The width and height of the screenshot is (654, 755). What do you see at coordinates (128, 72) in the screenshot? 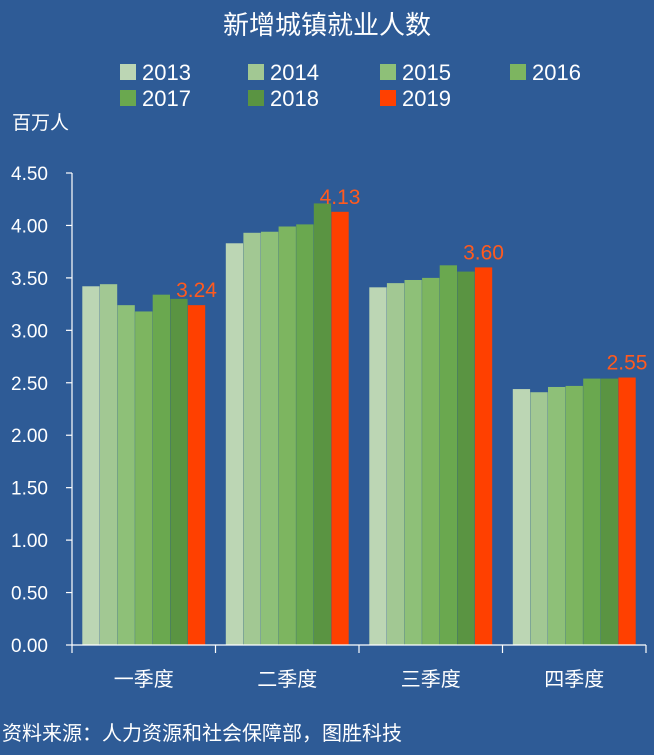
I see `legend-swatch-2013` at bounding box center [128, 72].